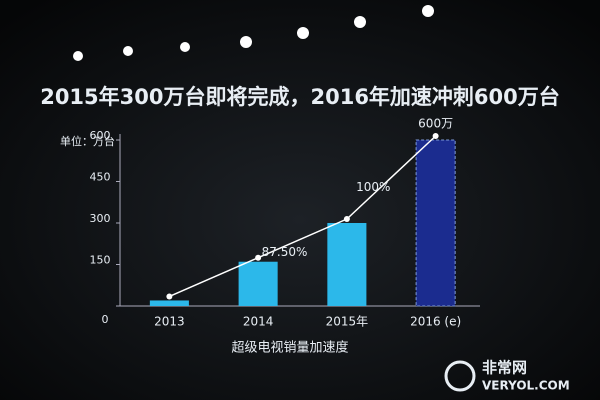 This screenshot has height=400, width=600. Describe the element at coordinates (87, 141) in the screenshot. I see `y-axis-label: 单位：万台` at that location.